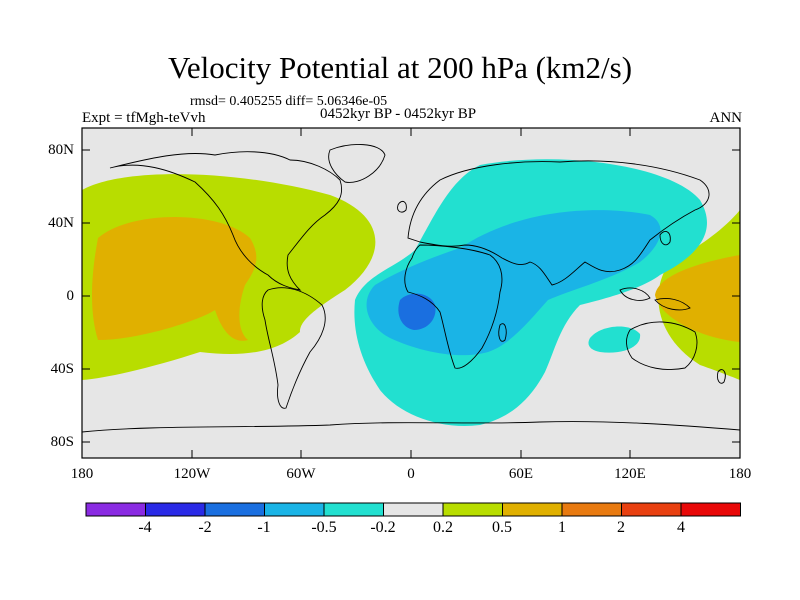 The image size is (800, 600). What do you see at coordinates (301, 474) in the screenshot?
I see `x-tick-label: 60W` at bounding box center [301, 474].